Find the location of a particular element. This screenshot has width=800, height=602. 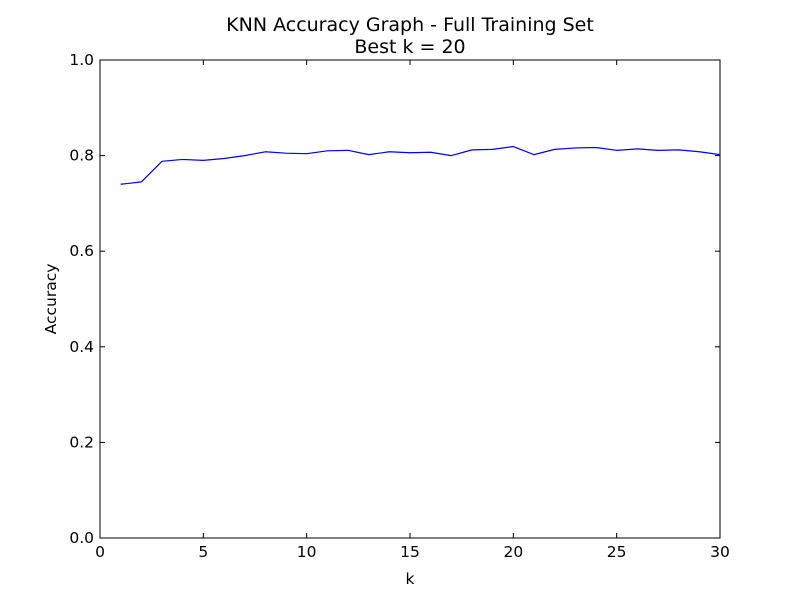

chart-title: KNN Accuracy Graph - Full Training Set is located at coordinates (410, 25).